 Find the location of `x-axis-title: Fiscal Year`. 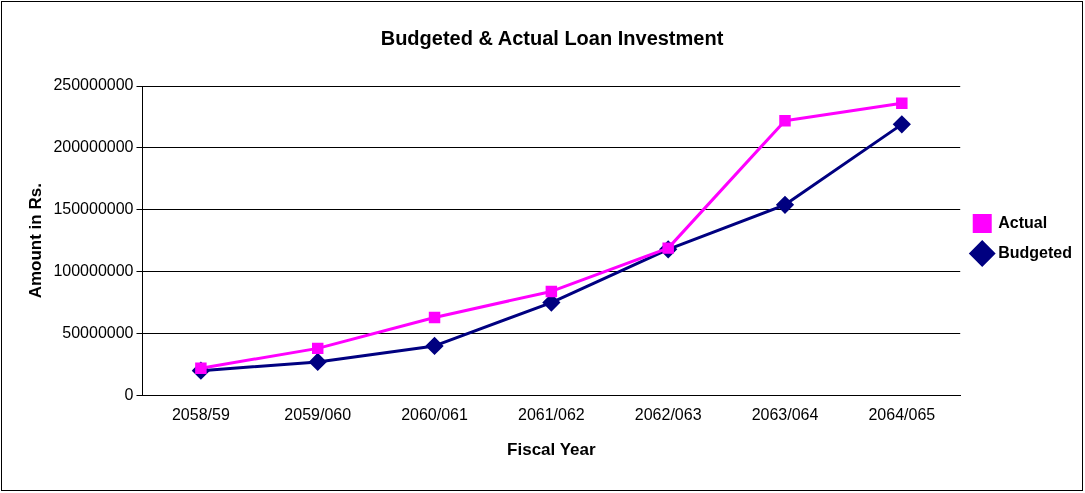

x-axis-title: Fiscal Year is located at coordinates (551, 450).